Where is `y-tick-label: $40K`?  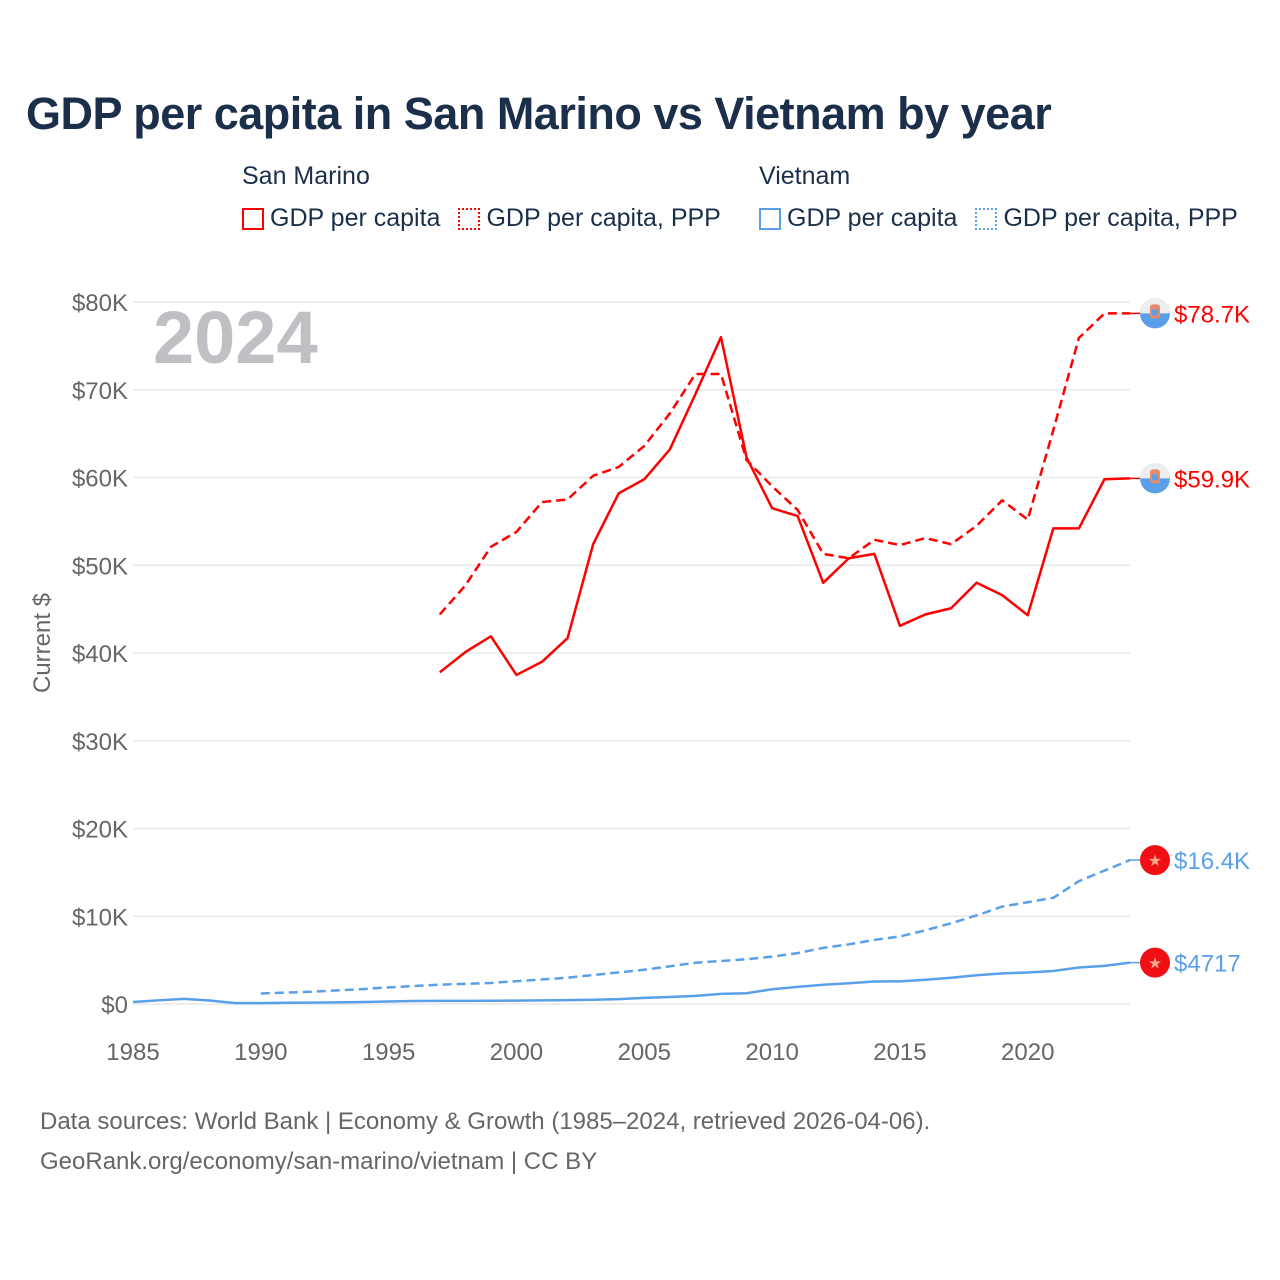
y-tick-label: $40K is located at coordinates (100, 654).